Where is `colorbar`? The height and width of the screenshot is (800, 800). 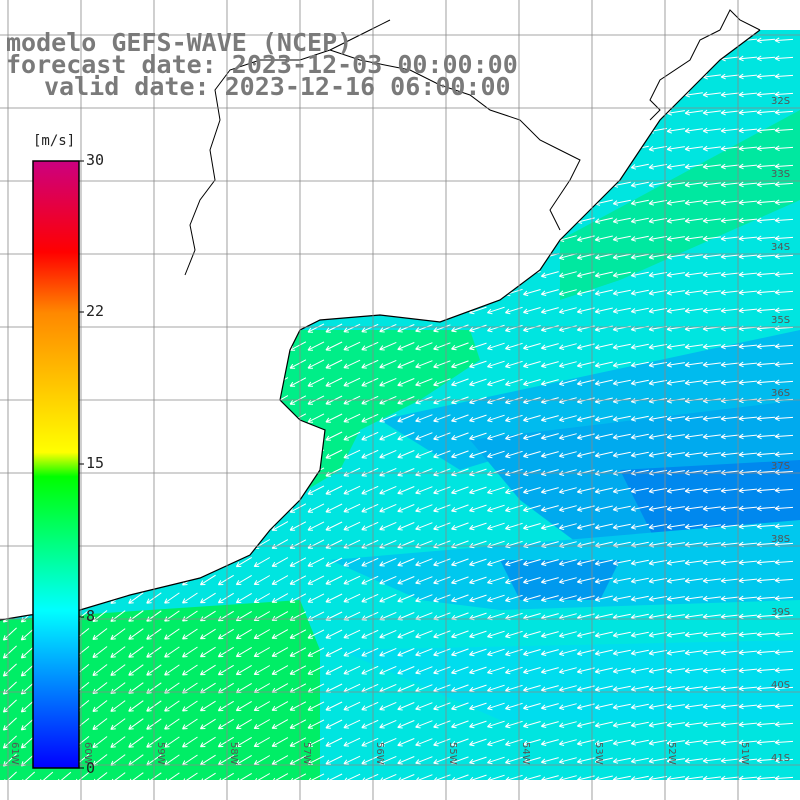
colorbar is located at coordinates (58, 464).